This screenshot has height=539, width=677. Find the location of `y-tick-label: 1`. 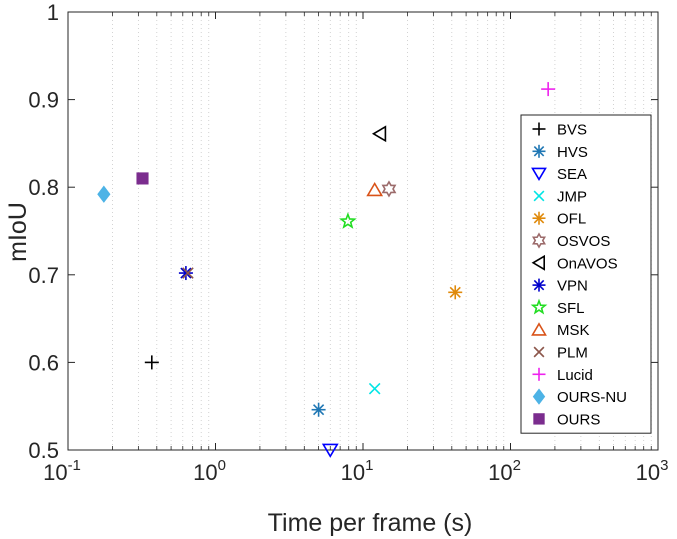

y-tick-label: 1 is located at coordinates (53, 12).